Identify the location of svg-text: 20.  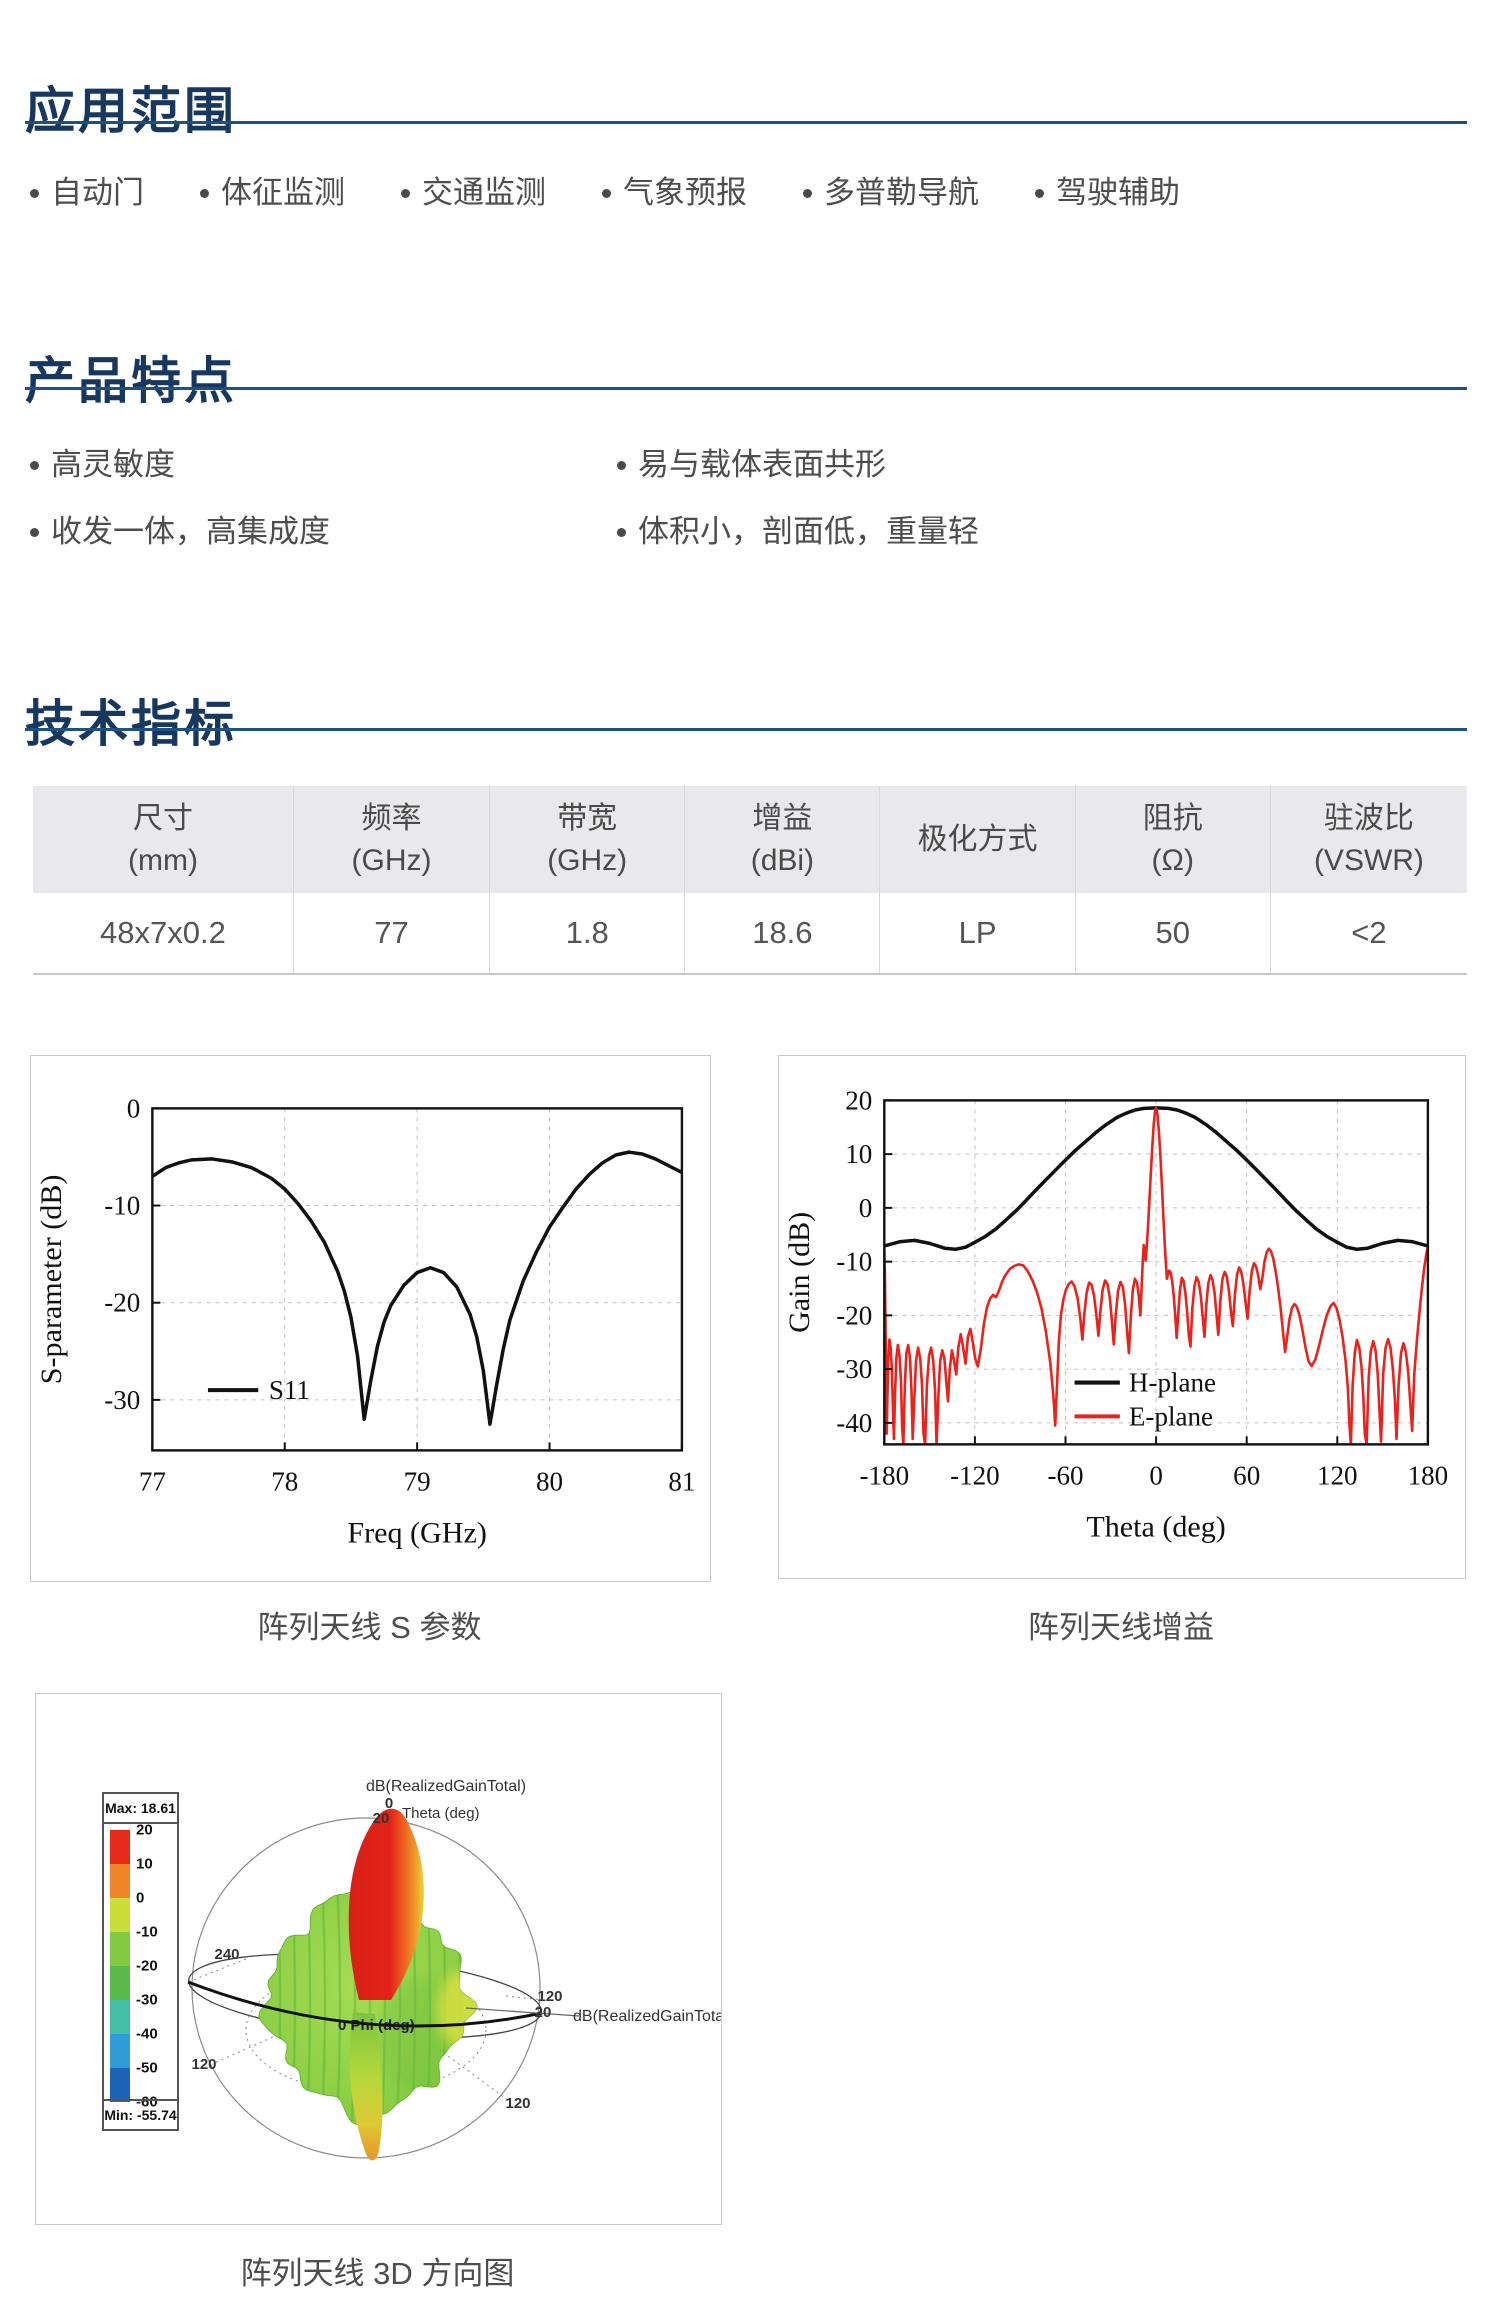
(858, 1100).